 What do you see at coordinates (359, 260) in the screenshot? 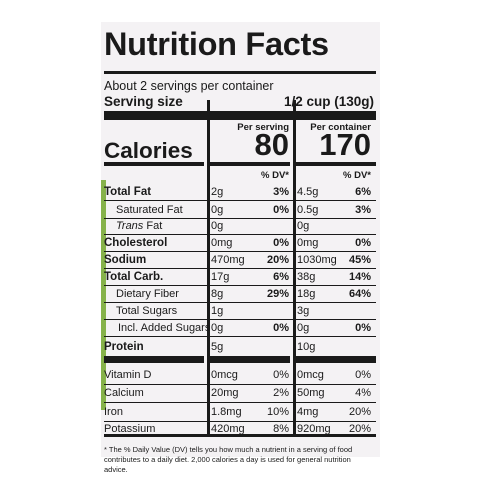
I see `dv-per-container: 45%` at bounding box center [359, 260].